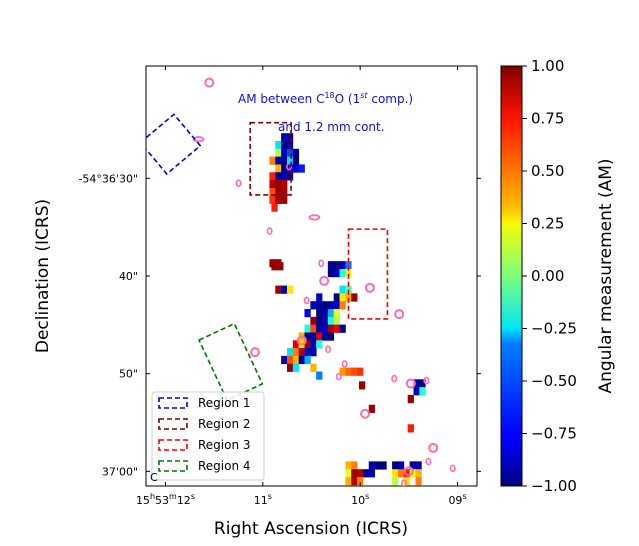 The width and height of the screenshot is (639, 546). What do you see at coordinates (554, 329) in the screenshot?
I see `colorbar-tick-label: −0.25` at bounding box center [554, 329].